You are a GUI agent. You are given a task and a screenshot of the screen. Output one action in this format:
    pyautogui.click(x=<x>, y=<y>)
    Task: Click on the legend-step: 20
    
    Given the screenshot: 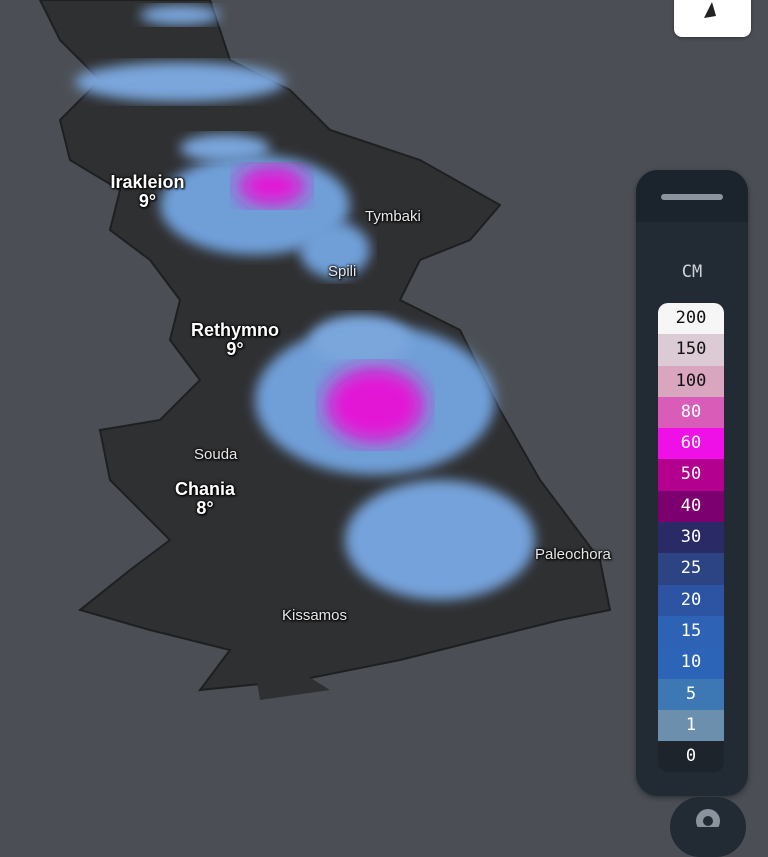 What is the action you would take?
    pyautogui.click(x=691, y=600)
    